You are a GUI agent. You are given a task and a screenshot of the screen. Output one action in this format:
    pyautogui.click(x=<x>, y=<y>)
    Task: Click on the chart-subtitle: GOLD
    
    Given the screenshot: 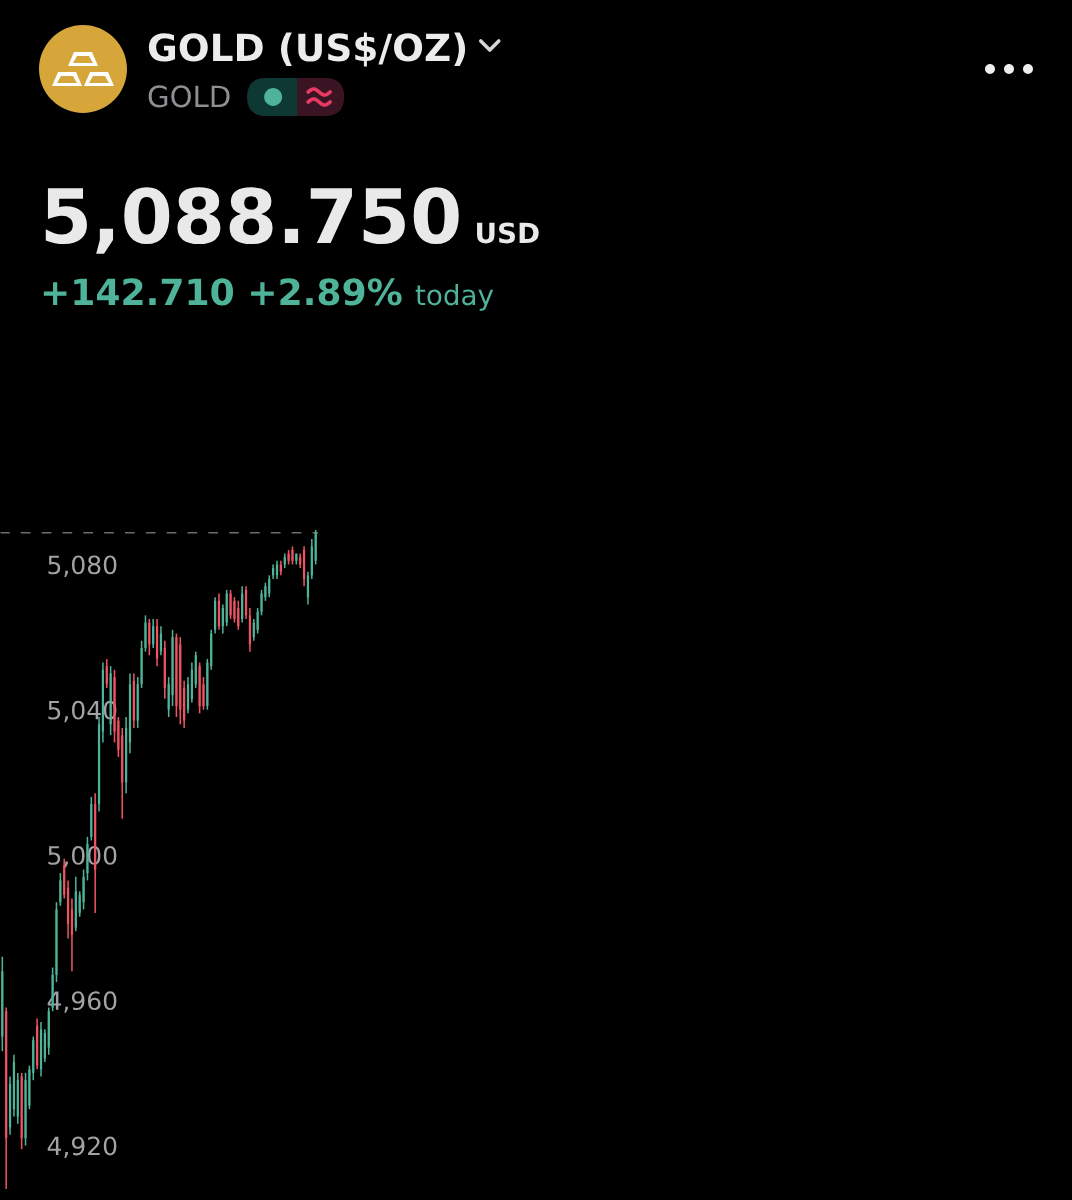 What is the action you would take?
    pyautogui.click(x=189, y=96)
    